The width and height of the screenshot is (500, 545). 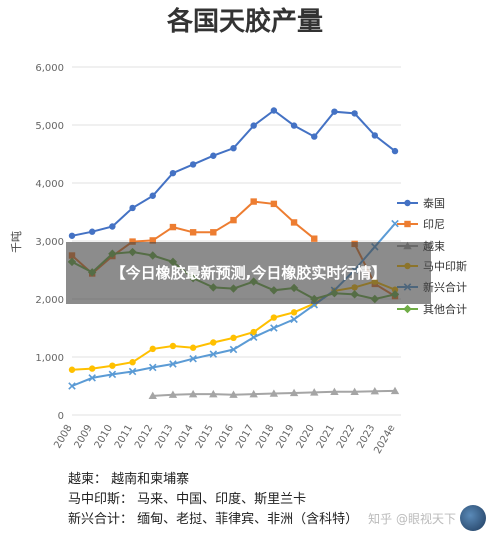 I want to click on x-tick-label: 2017, so click(x=245, y=437).